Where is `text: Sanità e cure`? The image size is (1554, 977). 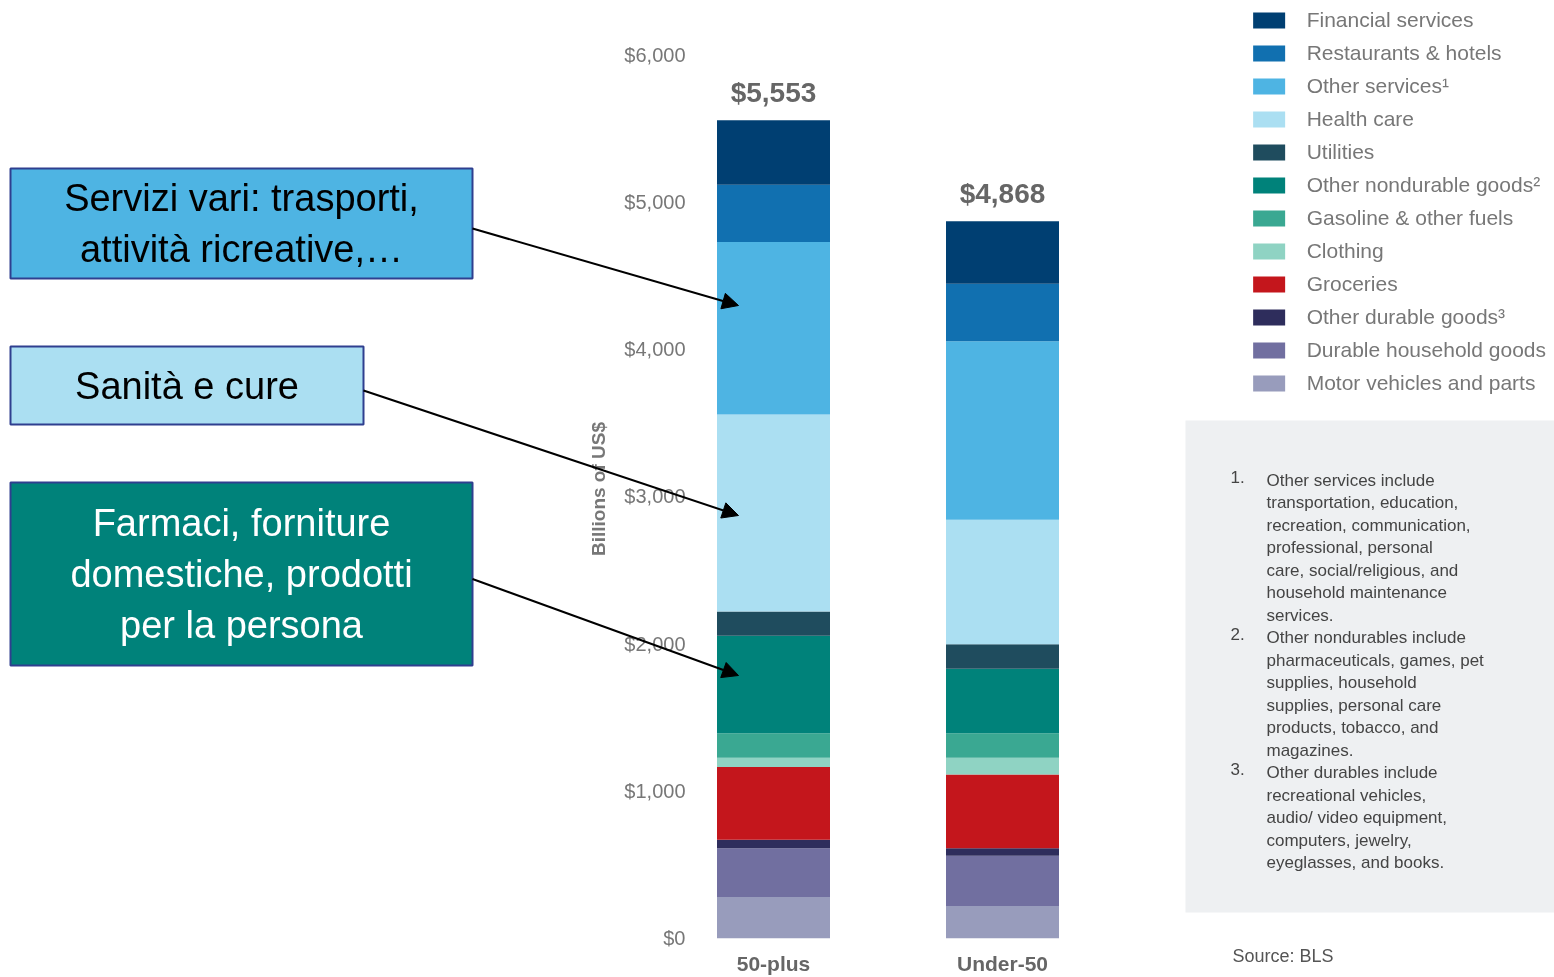 text: Sanità e cure is located at coordinates (187, 385).